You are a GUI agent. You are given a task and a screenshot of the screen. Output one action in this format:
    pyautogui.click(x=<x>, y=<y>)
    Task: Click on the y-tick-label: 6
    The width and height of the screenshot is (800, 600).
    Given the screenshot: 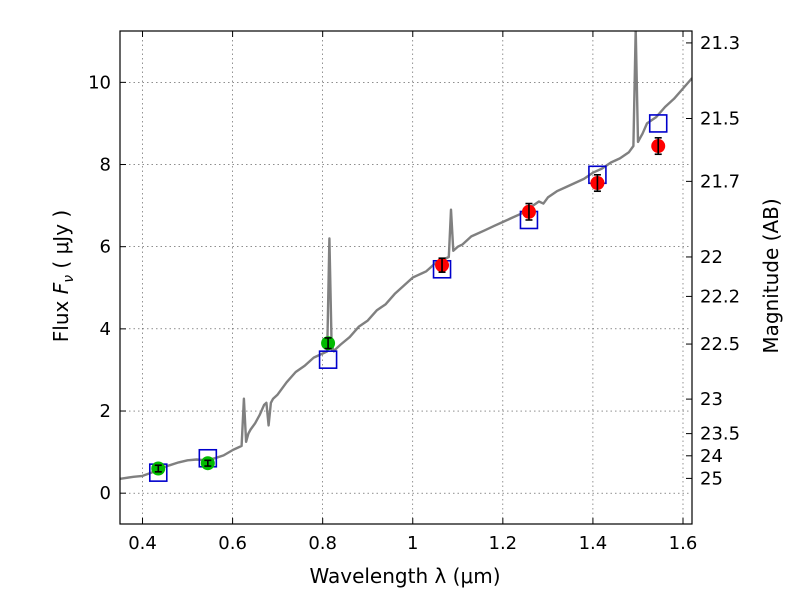 What is the action you would take?
    pyautogui.click(x=105, y=247)
    